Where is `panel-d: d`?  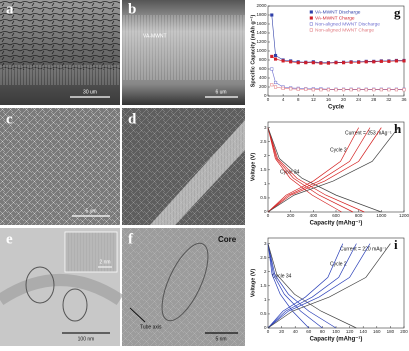
panel-d: d is located at coordinates (183, 166).